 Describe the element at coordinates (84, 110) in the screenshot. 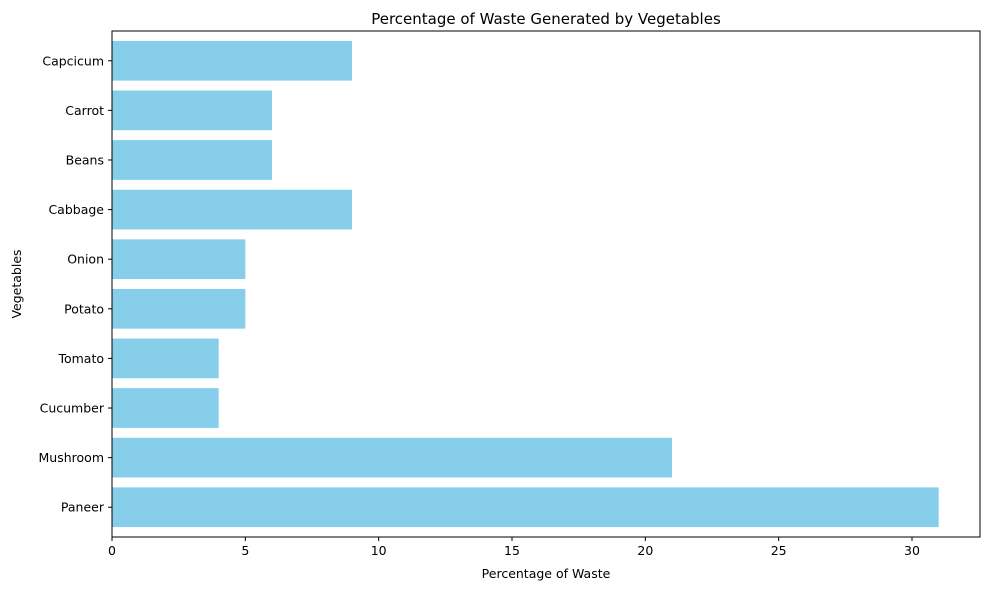

I see `y-tick-label: Carrot` at that location.